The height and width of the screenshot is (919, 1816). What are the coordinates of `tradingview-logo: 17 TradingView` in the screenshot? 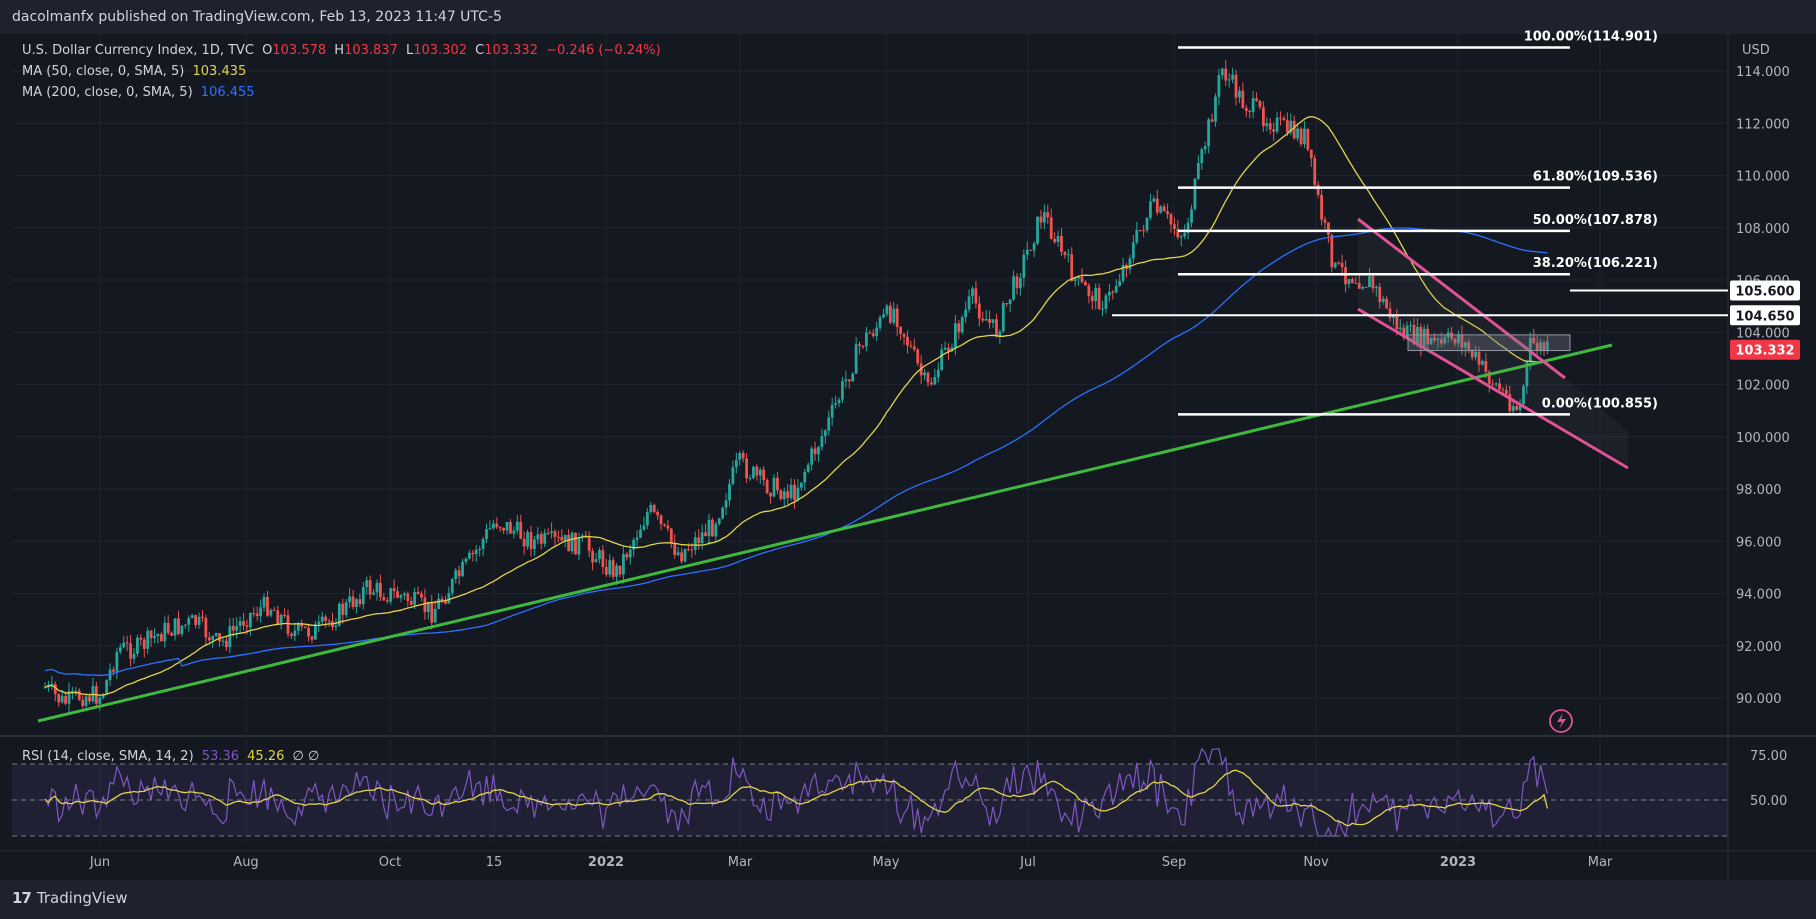 It's located at (70, 898).